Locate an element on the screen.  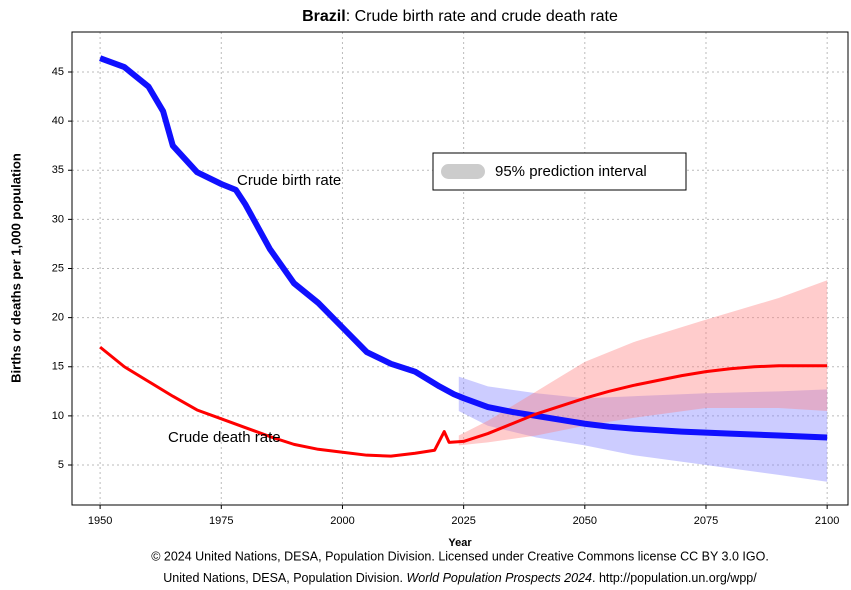
title-country: Brazil is located at coordinates (324, 16).